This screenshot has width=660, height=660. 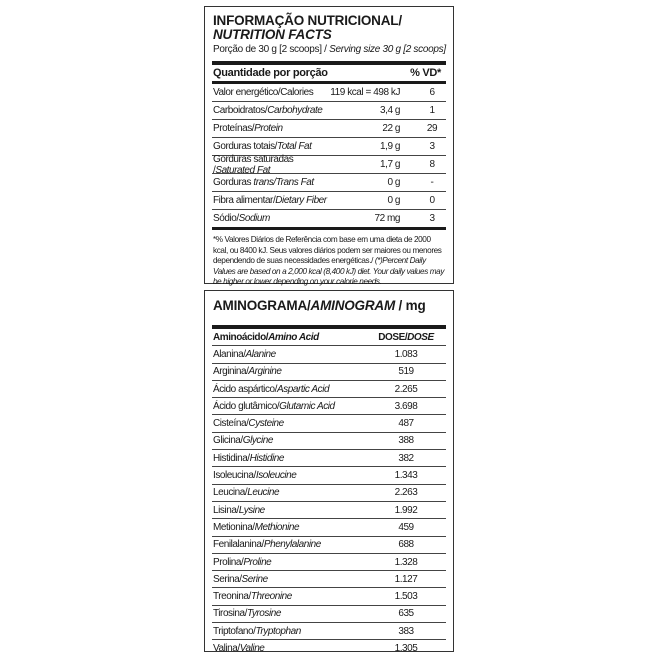 I want to click on amino-acid-dose: 1.127, so click(x=406, y=579).